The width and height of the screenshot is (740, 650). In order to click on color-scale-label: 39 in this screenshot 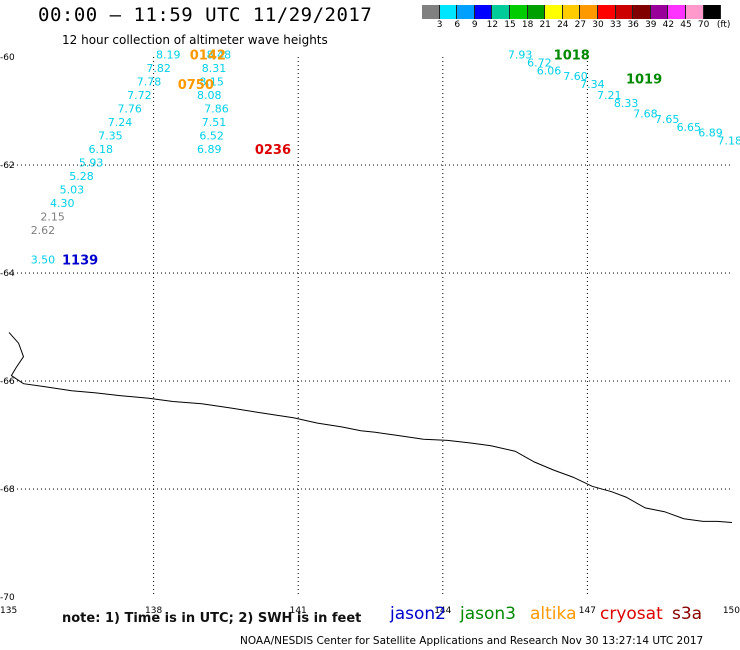, I will do `click(651, 25)`.